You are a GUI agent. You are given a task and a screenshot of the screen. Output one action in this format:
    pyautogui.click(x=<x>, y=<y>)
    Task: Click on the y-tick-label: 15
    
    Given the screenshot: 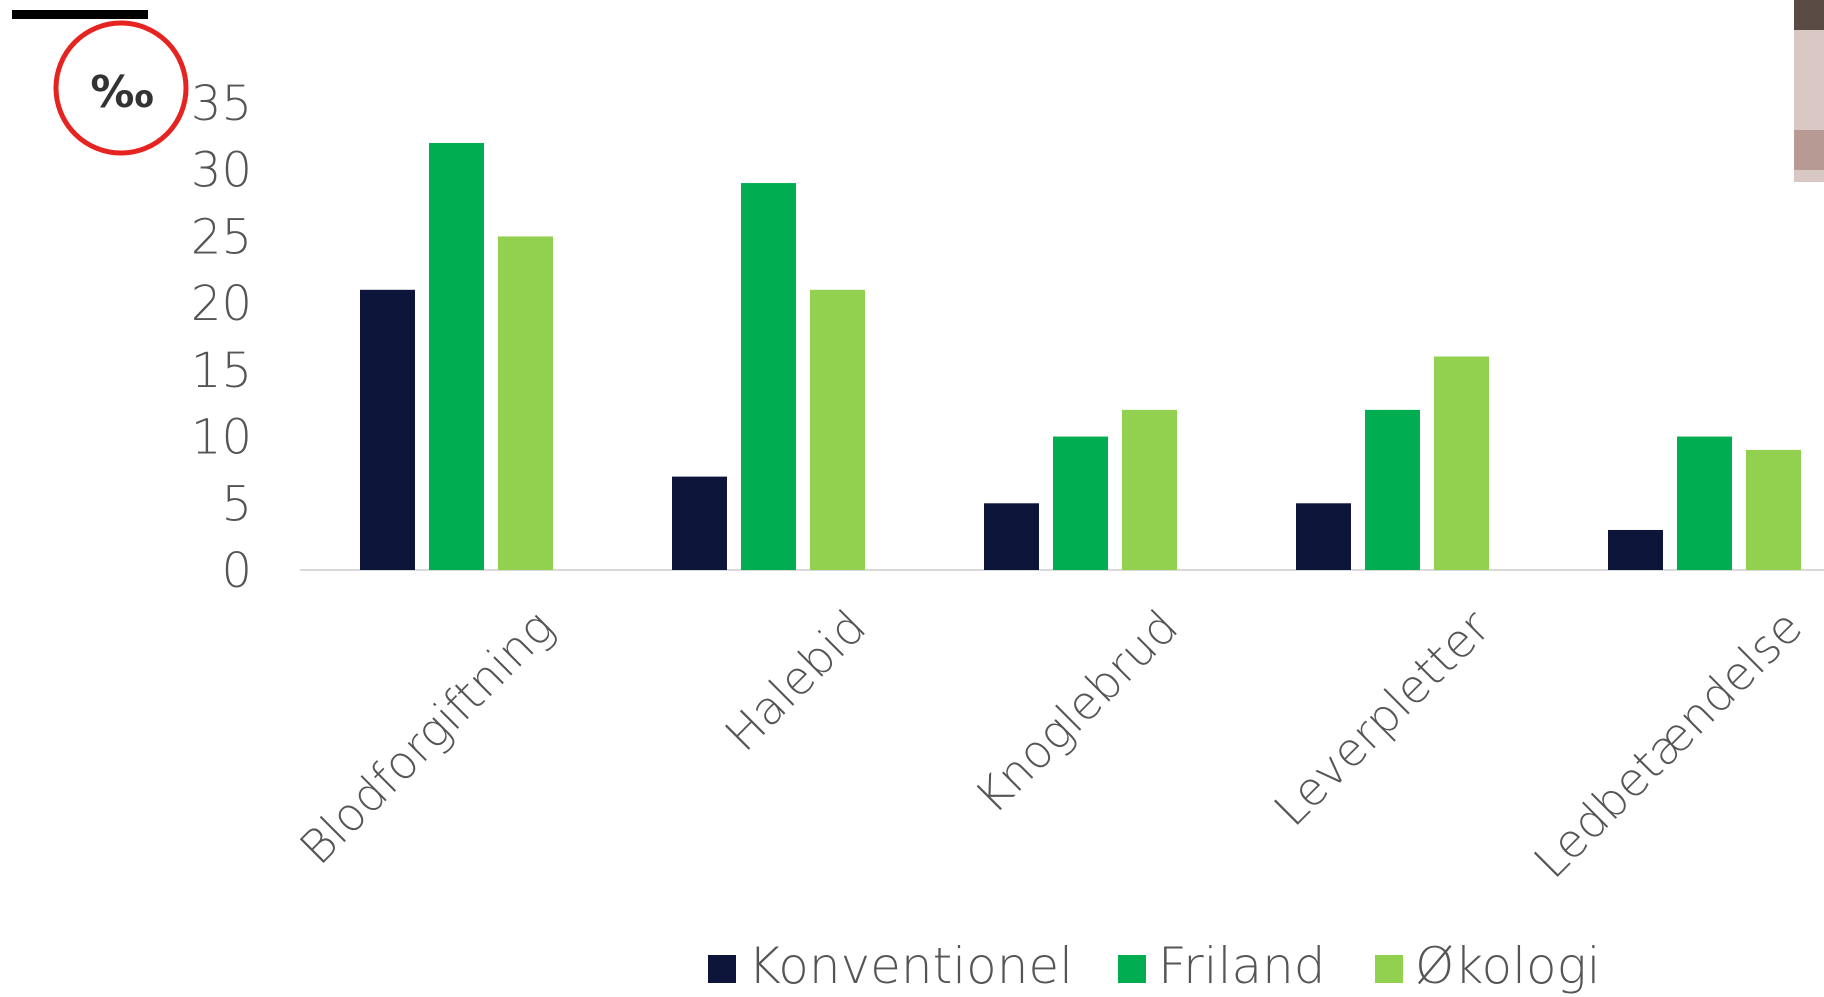 What is the action you would take?
    pyautogui.click(x=221, y=371)
    